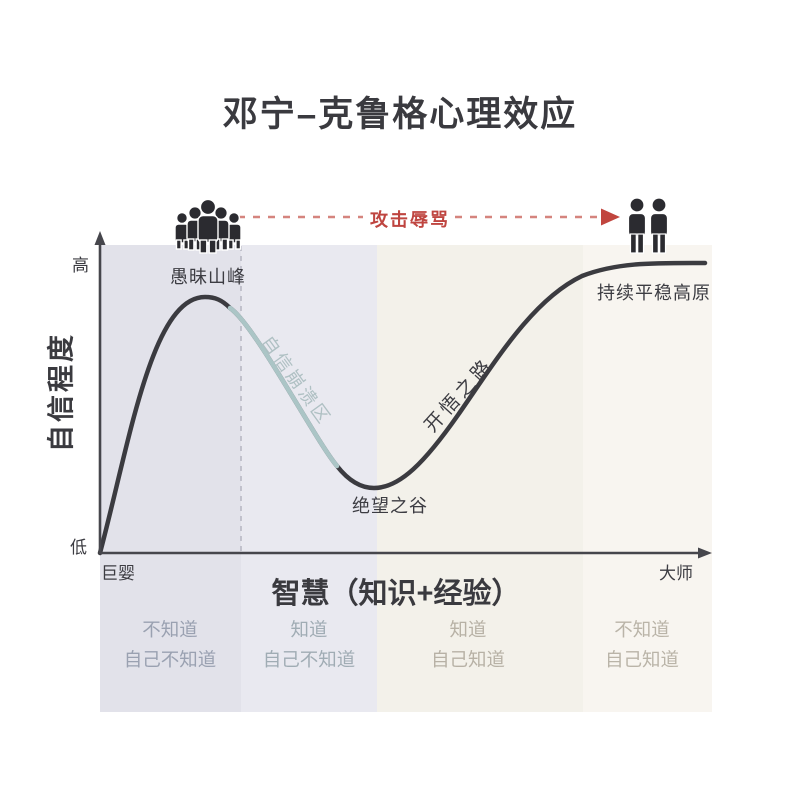 The image size is (800, 800). I want to click on zone-band-known-unknown, so click(309, 478).